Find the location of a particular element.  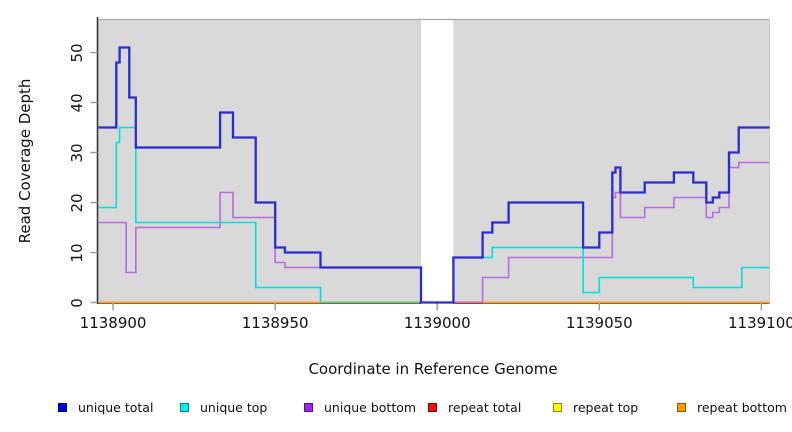

x-tick-label: 1139000 is located at coordinates (437, 323).